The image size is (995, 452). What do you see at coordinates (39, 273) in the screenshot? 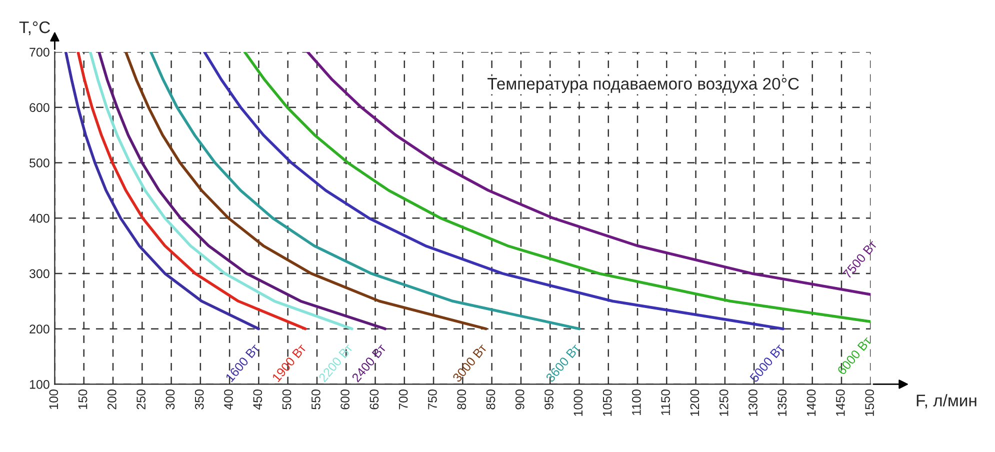
I see `y-tick-label: 300` at bounding box center [39, 273].